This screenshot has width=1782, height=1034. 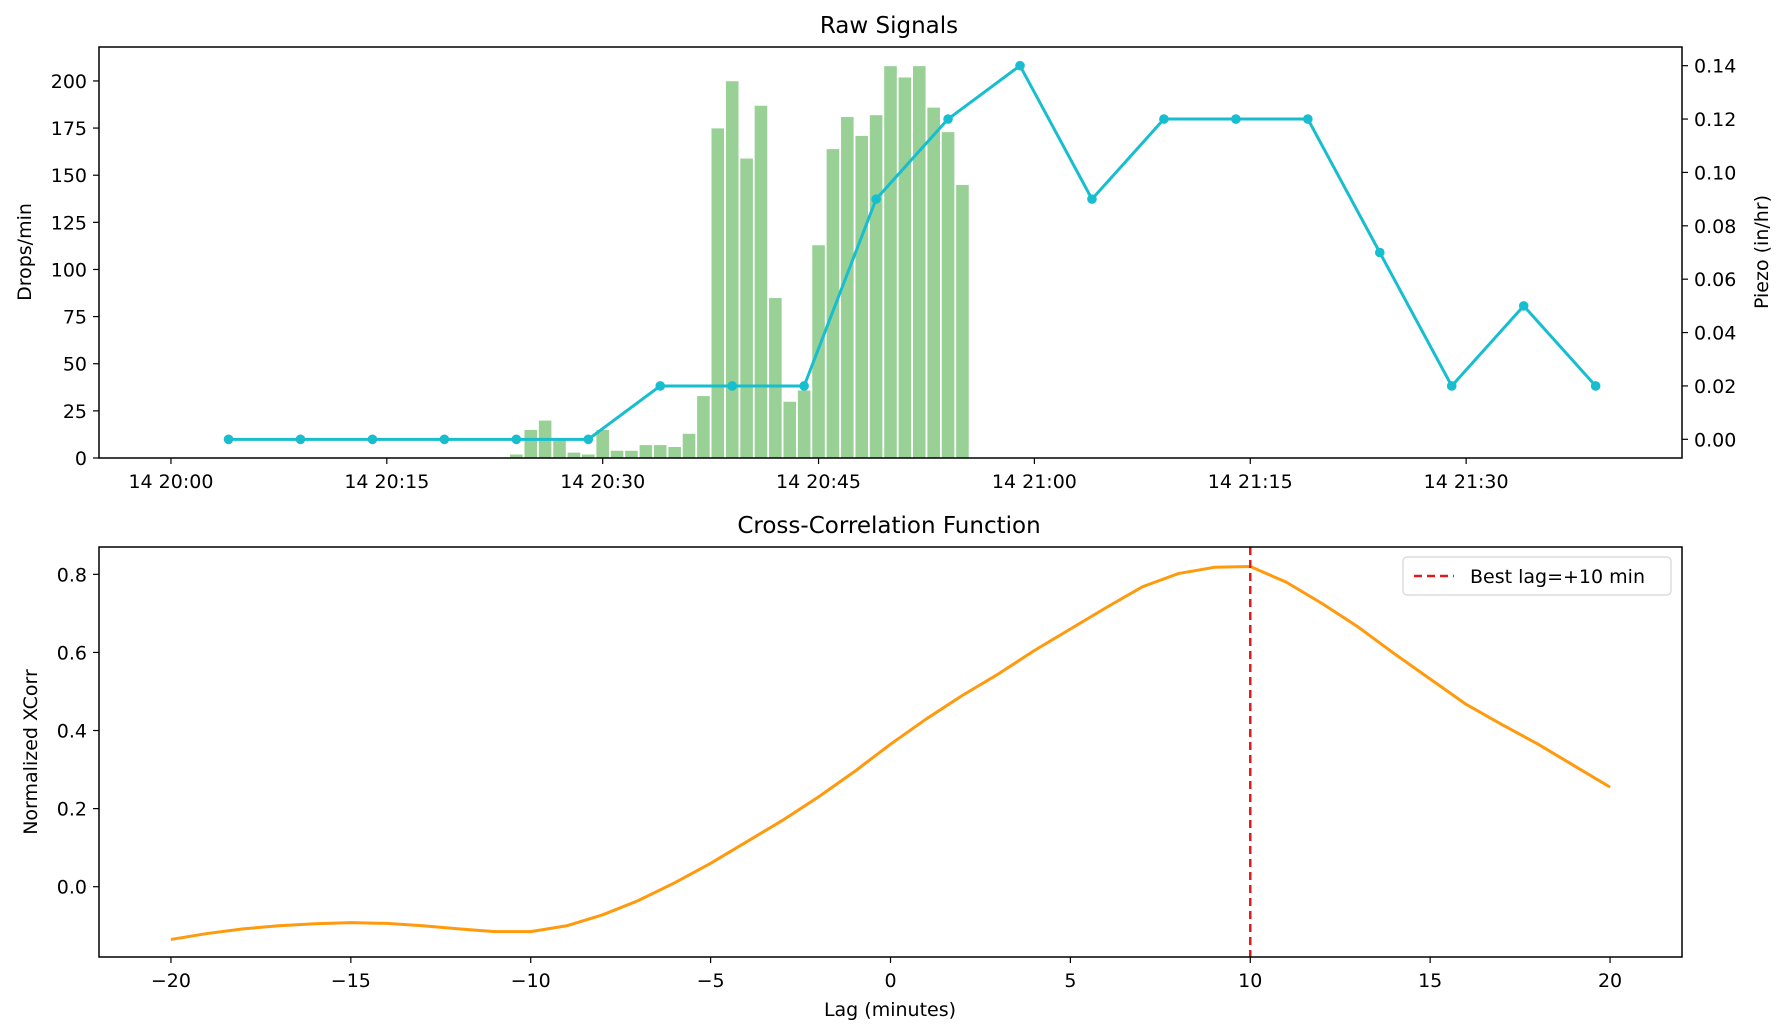 I want to click on xcorr-x-axis-label: Lag (minutes), so click(x=890, y=1010).